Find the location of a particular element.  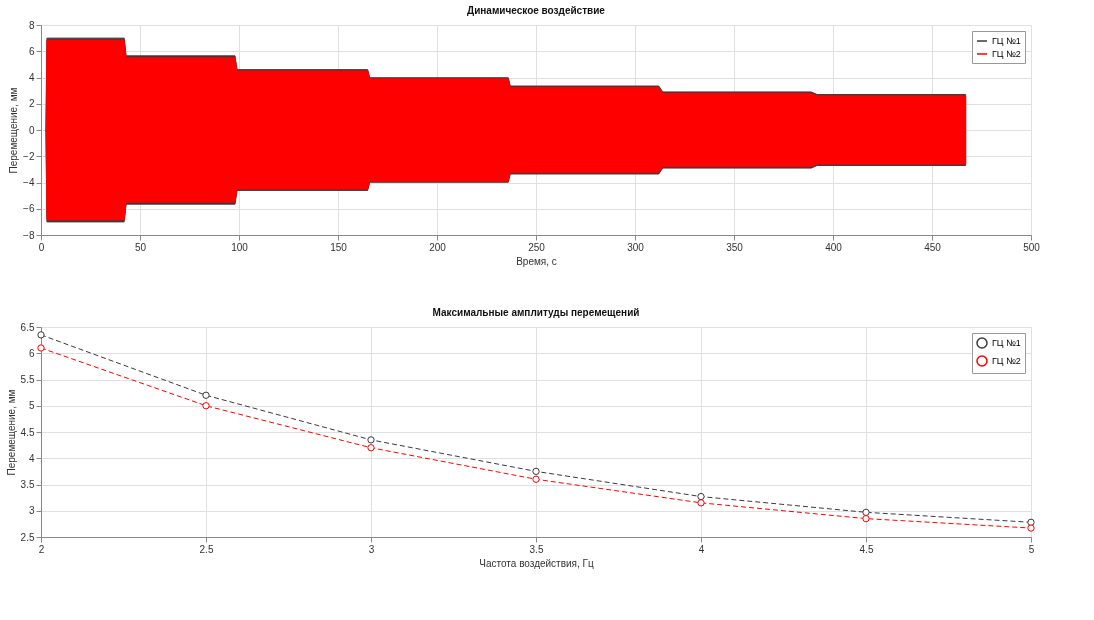

y-tick-label: 3 is located at coordinates (31, 511).